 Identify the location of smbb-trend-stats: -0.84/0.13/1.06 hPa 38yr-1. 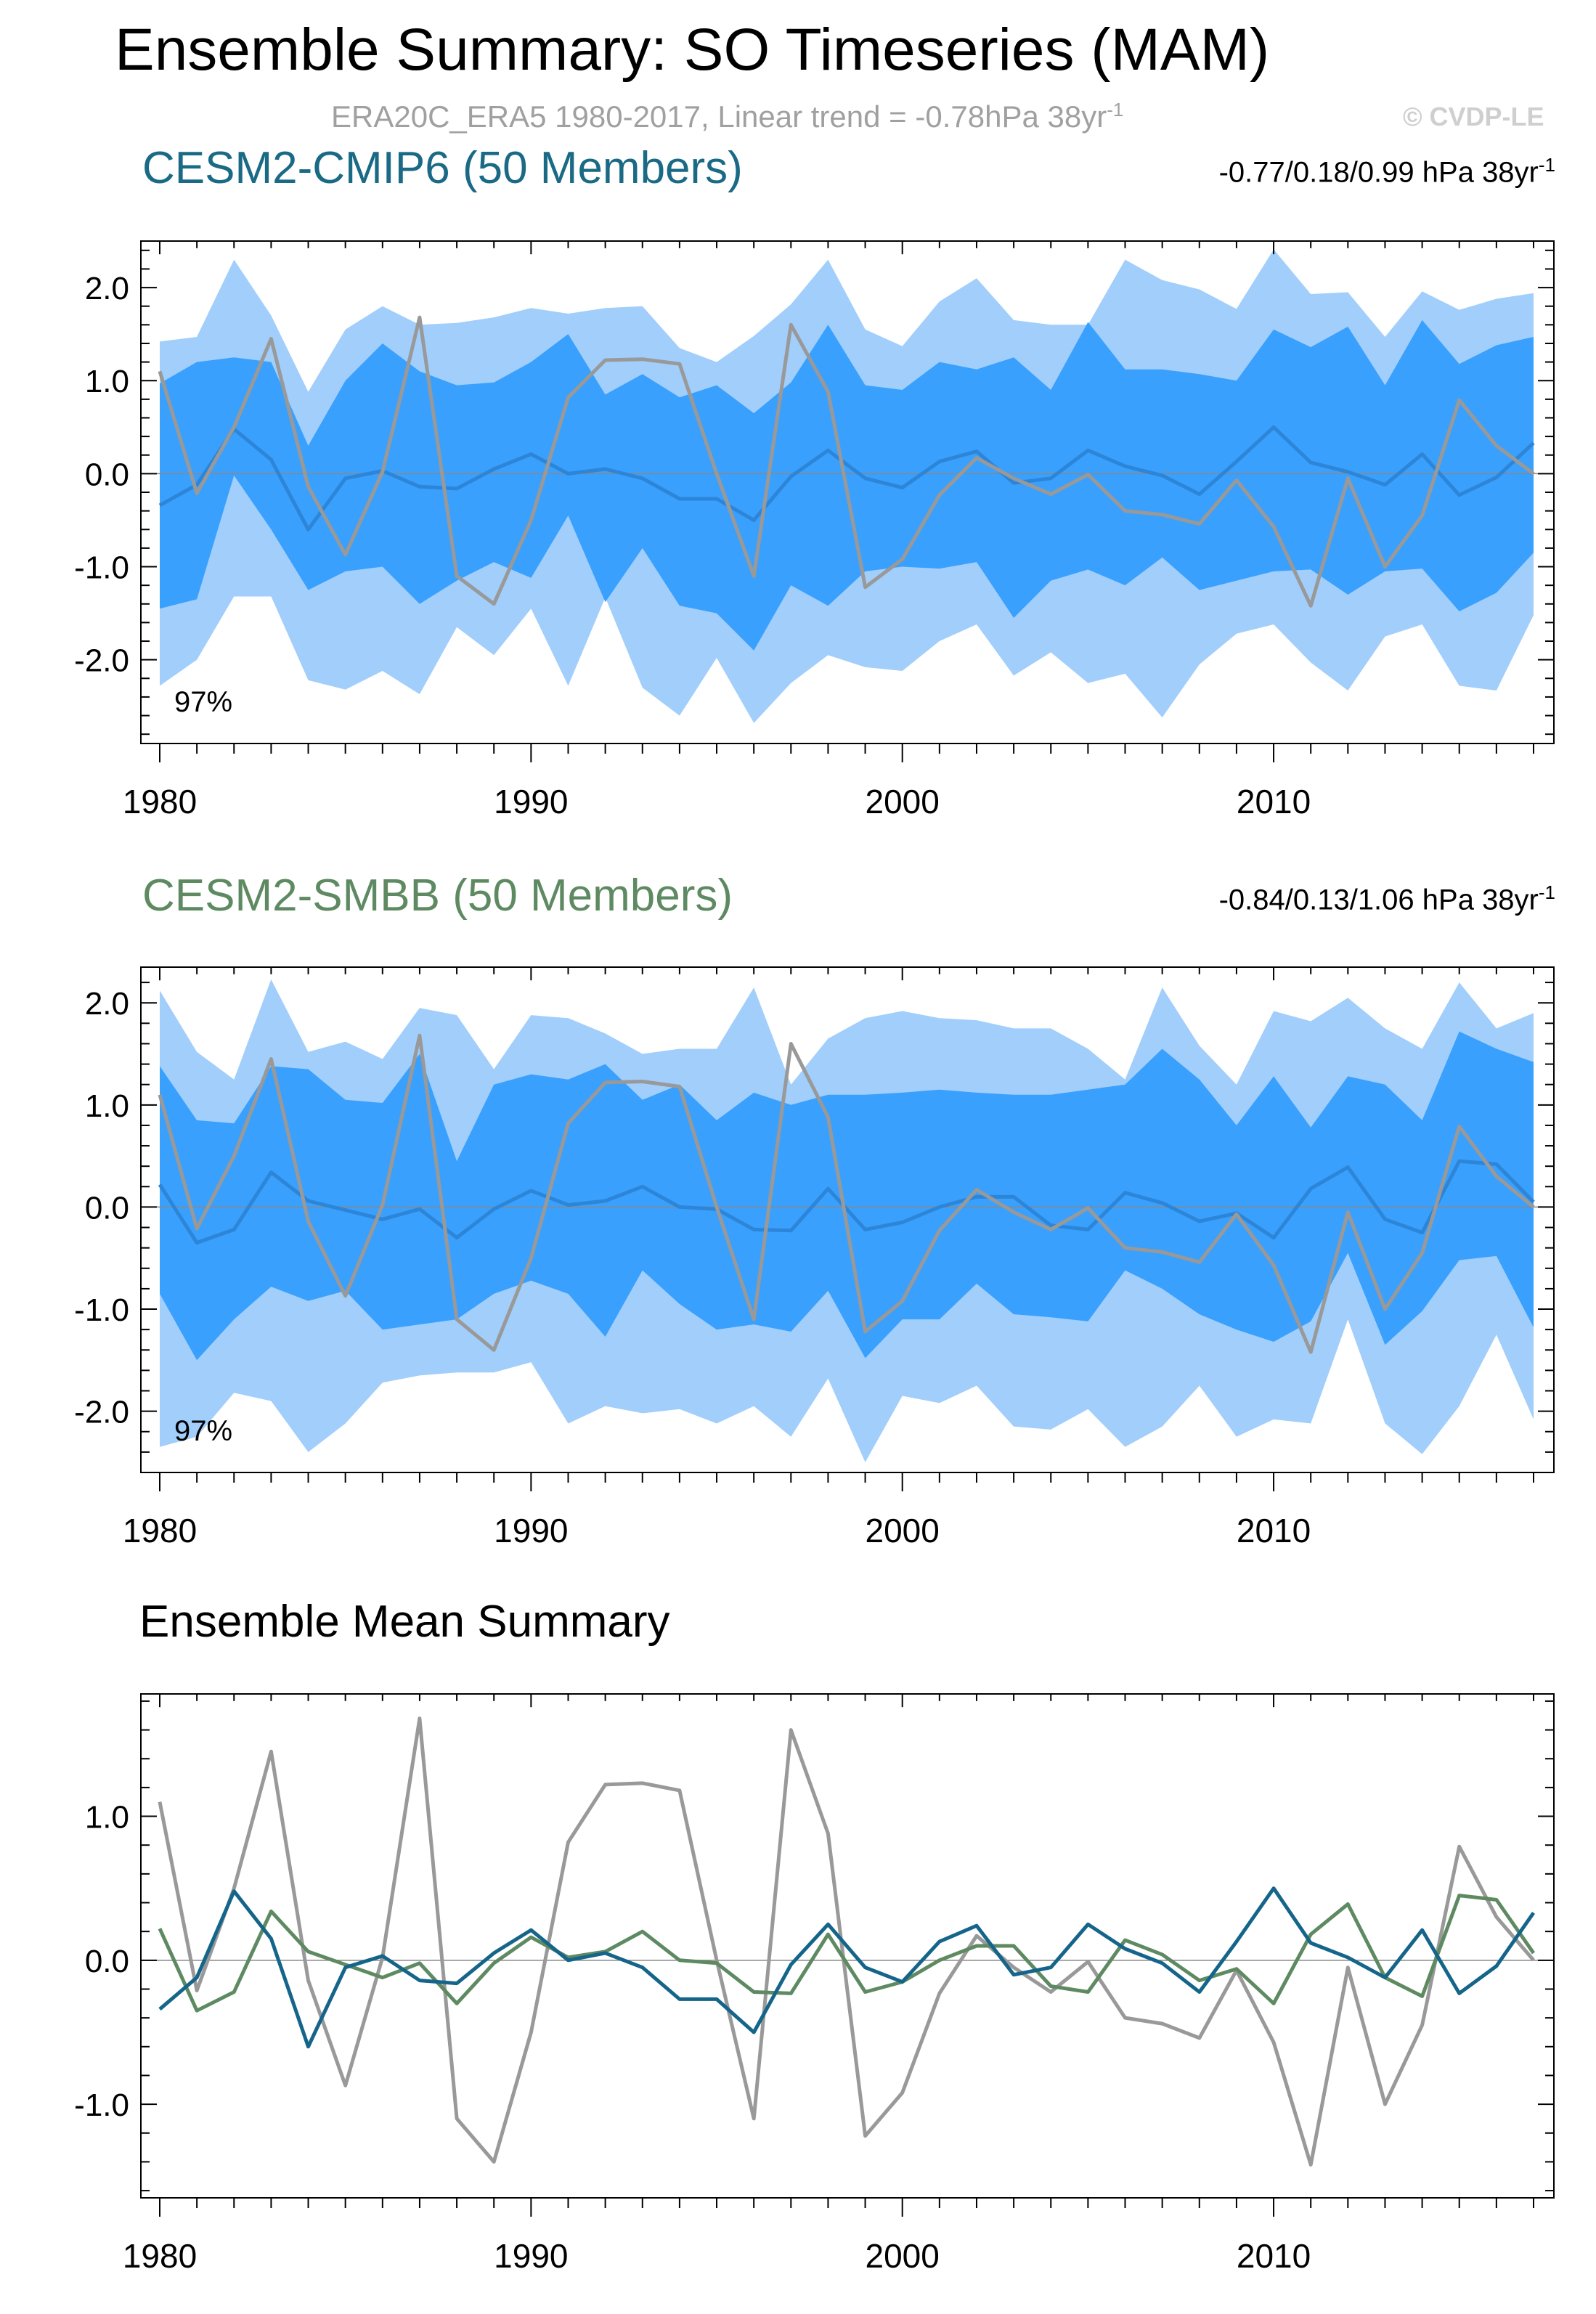
(1387, 899).